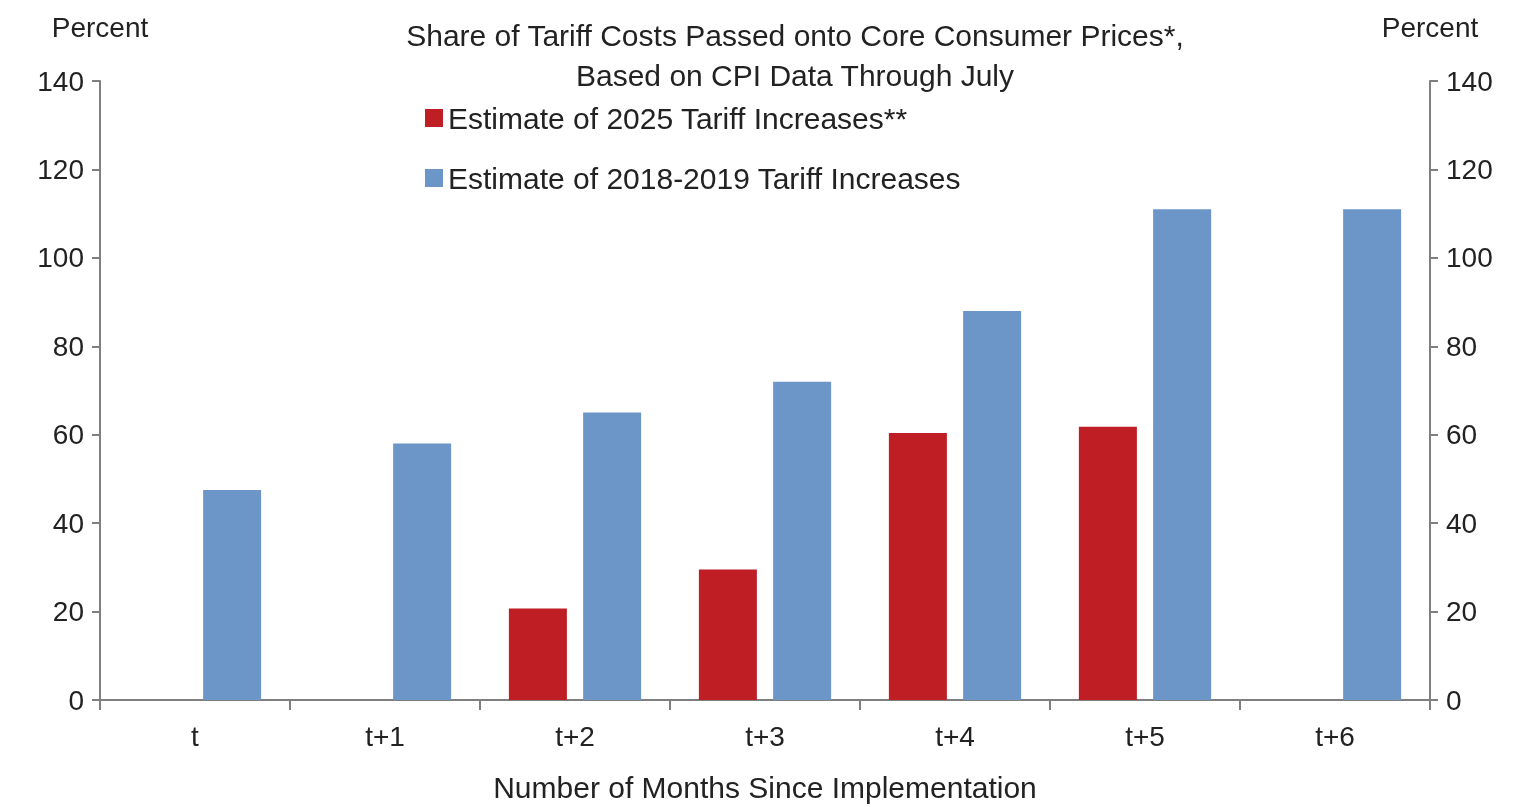  Describe the element at coordinates (678, 118) in the screenshot. I see `legend-label: Estimate of 2025 Tariff Increases**` at that location.